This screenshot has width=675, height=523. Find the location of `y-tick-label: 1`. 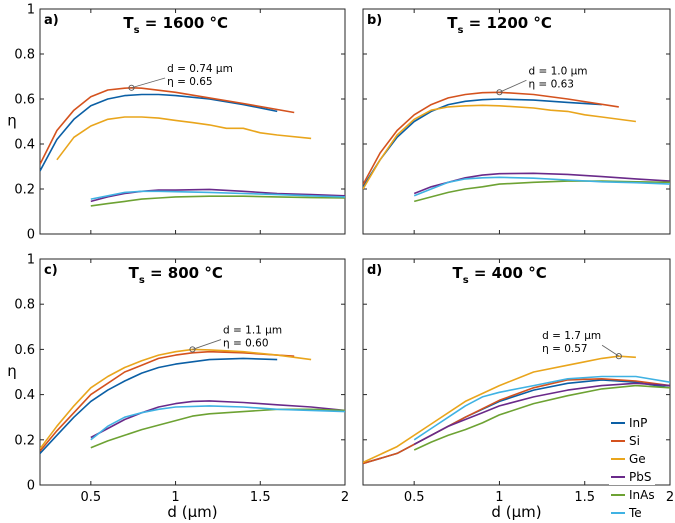

y-tick-label: 1 is located at coordinates (31, 260).